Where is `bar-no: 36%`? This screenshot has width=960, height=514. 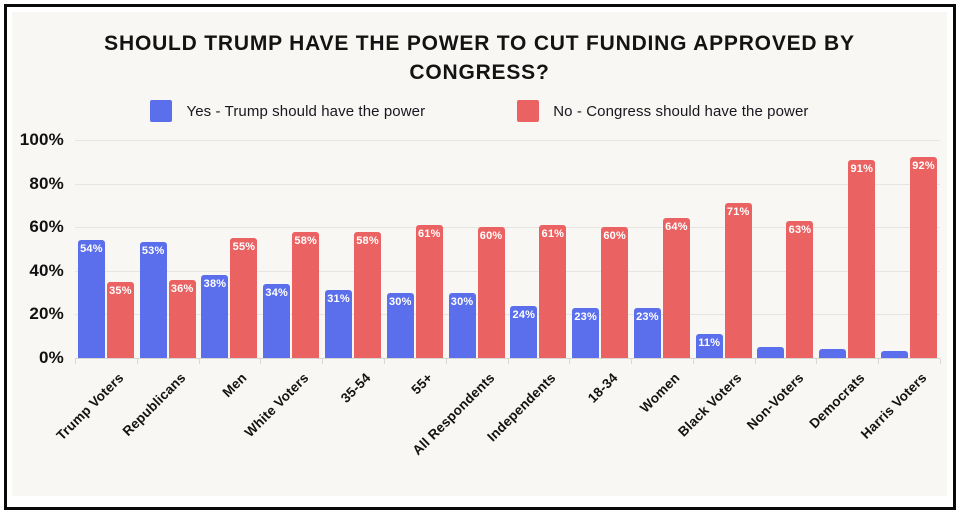
bar-no: 36% is located at coordinates (182, 318).